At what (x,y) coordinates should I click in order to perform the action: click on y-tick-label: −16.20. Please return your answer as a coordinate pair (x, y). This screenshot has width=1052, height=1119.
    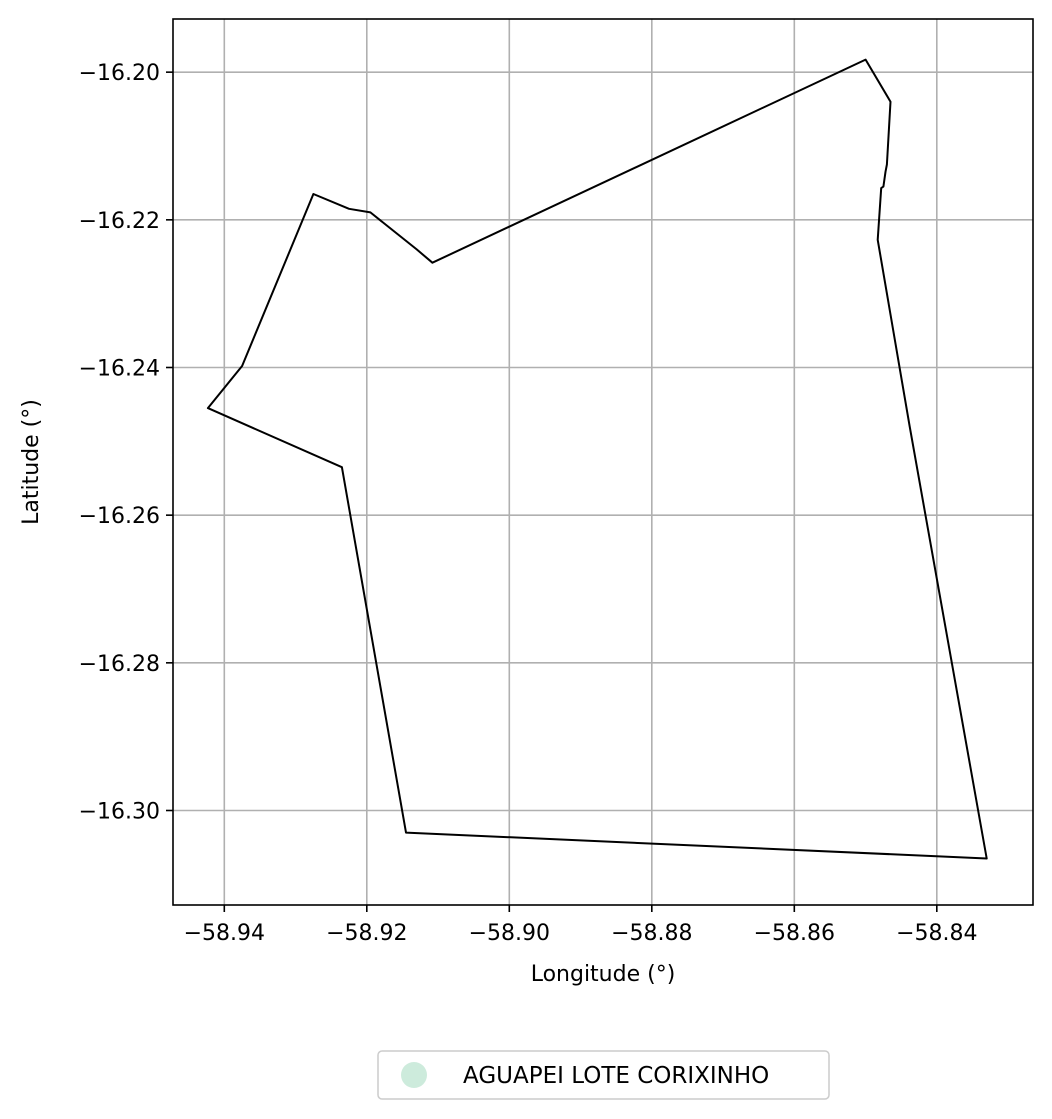
    Looking at the image, I should click on (119, 73).